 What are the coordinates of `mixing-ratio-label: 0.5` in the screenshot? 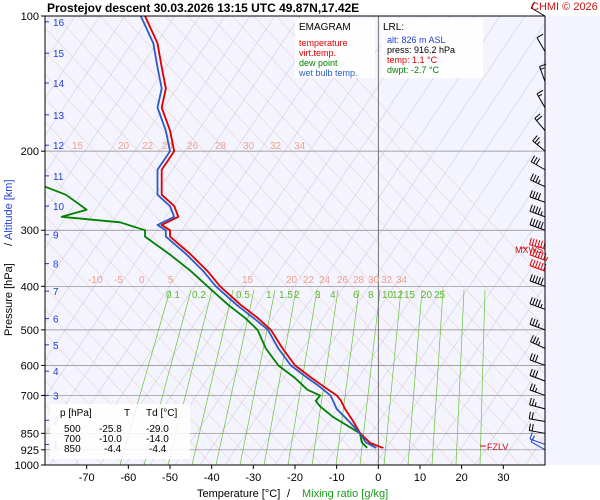 It's located at (243, 295).